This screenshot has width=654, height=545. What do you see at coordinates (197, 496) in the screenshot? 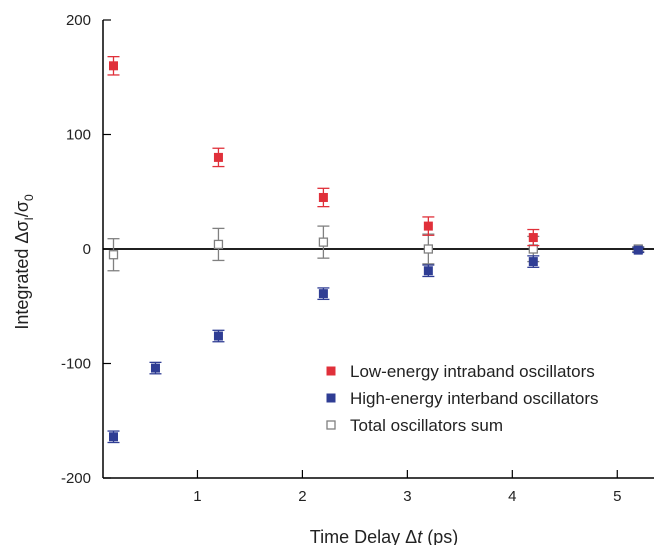
I see `x-tick-label: 1` at bounding box center [197, 496].